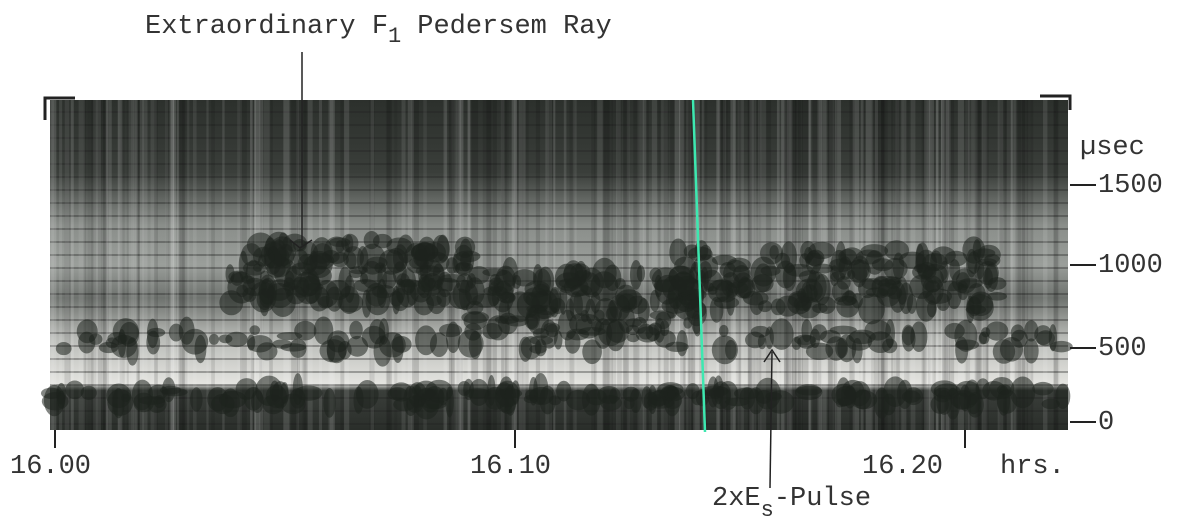 This screenshot has width=1190, height=529. I want to click on y-axis-unit: µsec, so click(1112, 148).